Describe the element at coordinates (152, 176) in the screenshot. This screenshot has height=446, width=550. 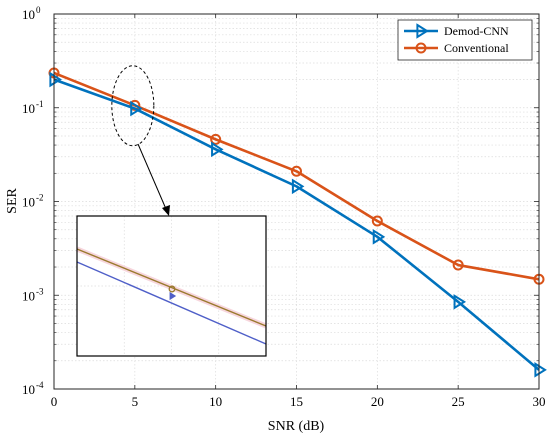
I see `zoom-arrow-line` at that location.